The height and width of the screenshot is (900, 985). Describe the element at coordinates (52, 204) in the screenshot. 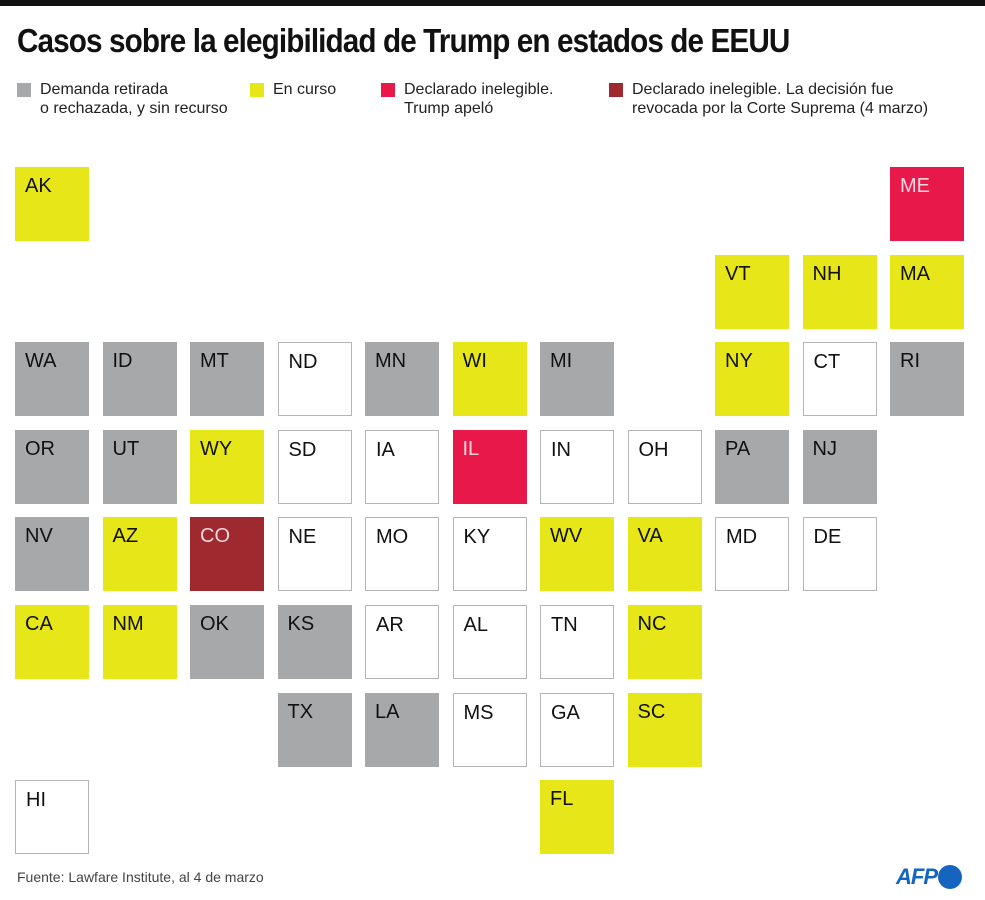

I see `state-tile-ak: AK` at that location.